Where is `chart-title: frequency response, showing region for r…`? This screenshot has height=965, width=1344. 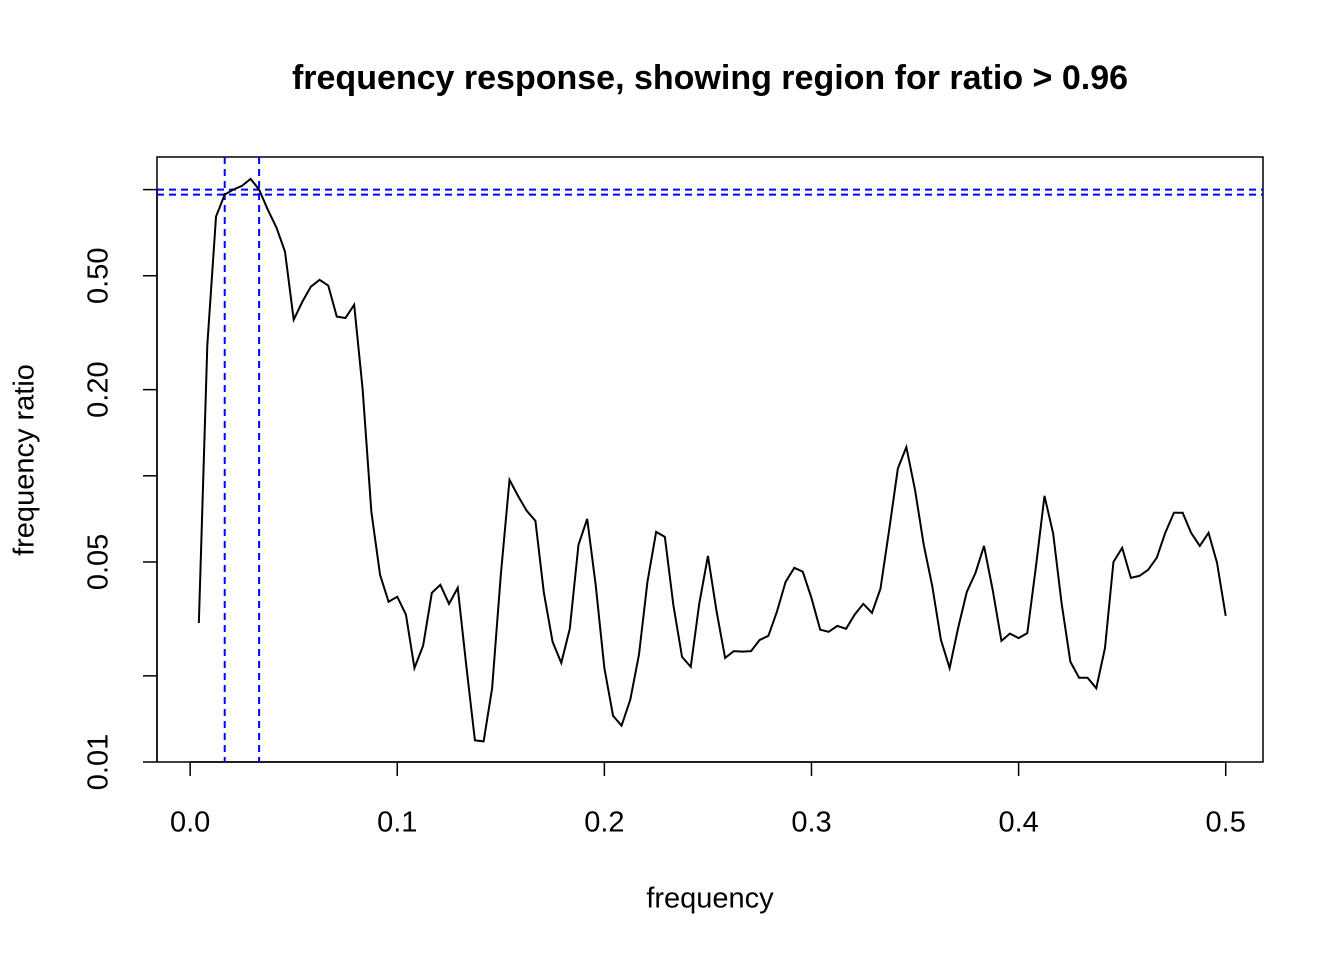 chart-title: frequency response, showing region for r… is located at coordinates (710, 78).